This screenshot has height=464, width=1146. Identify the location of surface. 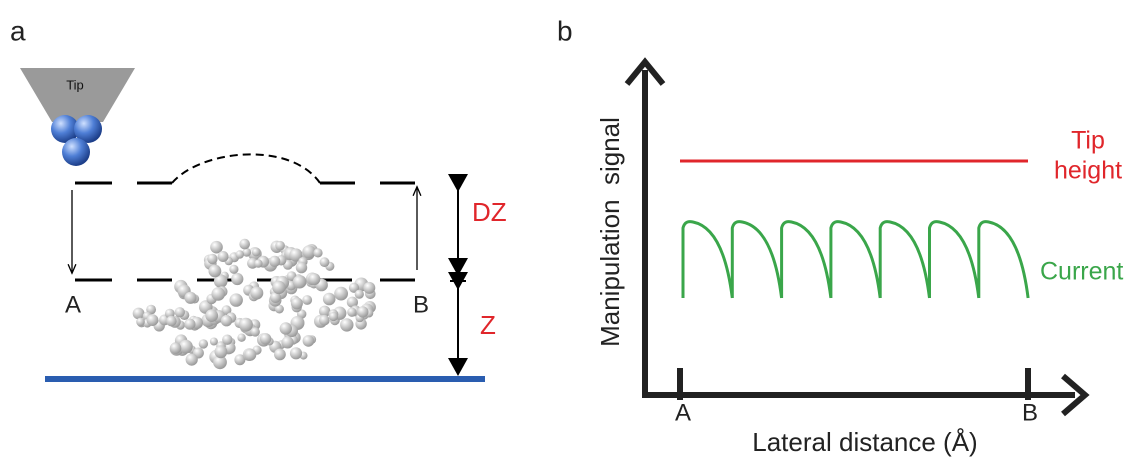
(265, 379).